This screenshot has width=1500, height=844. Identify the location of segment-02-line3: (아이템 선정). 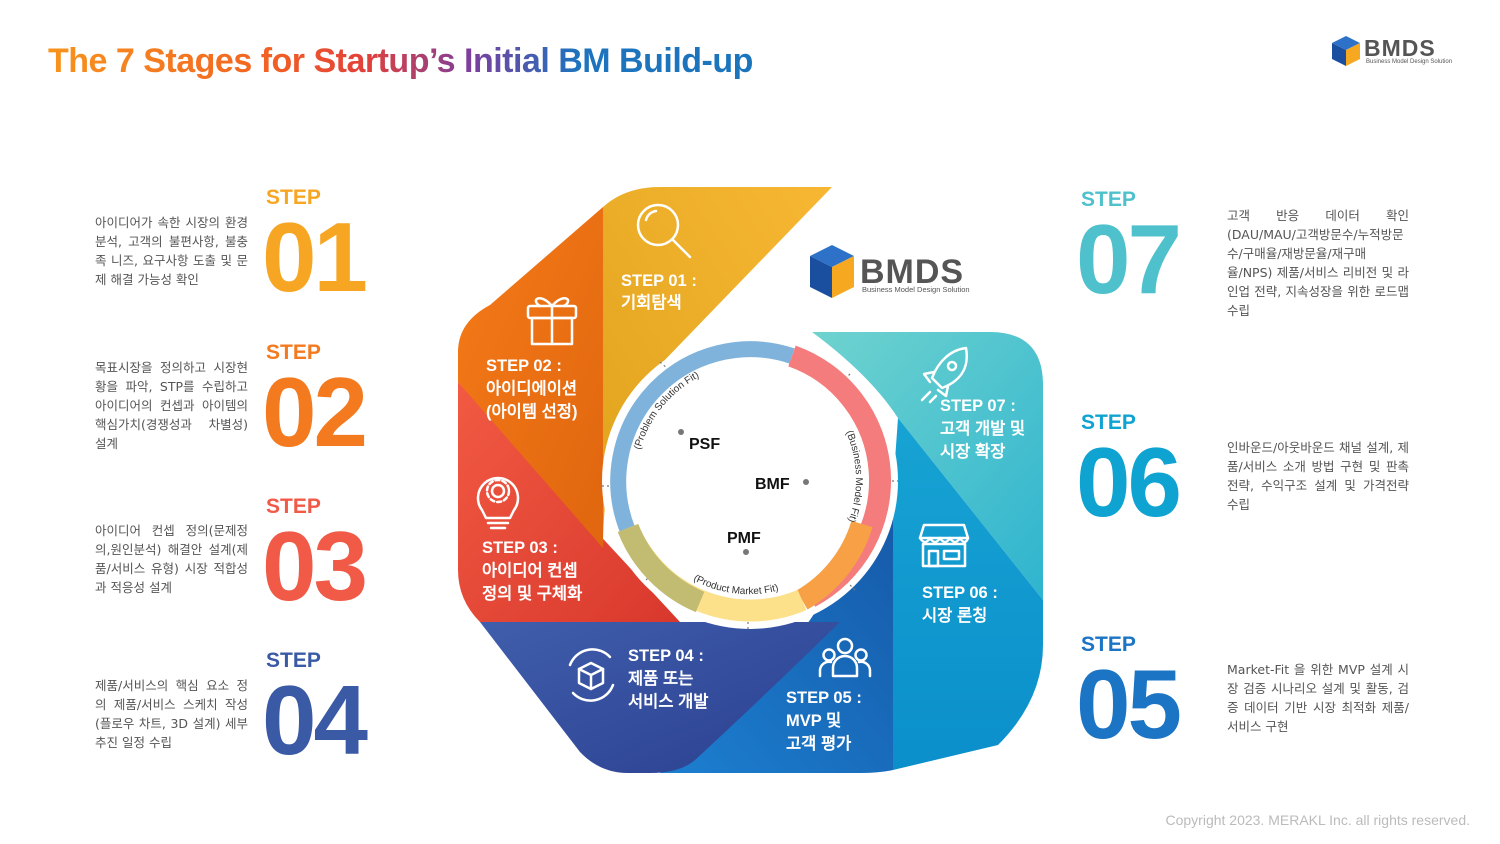
(531, 411).